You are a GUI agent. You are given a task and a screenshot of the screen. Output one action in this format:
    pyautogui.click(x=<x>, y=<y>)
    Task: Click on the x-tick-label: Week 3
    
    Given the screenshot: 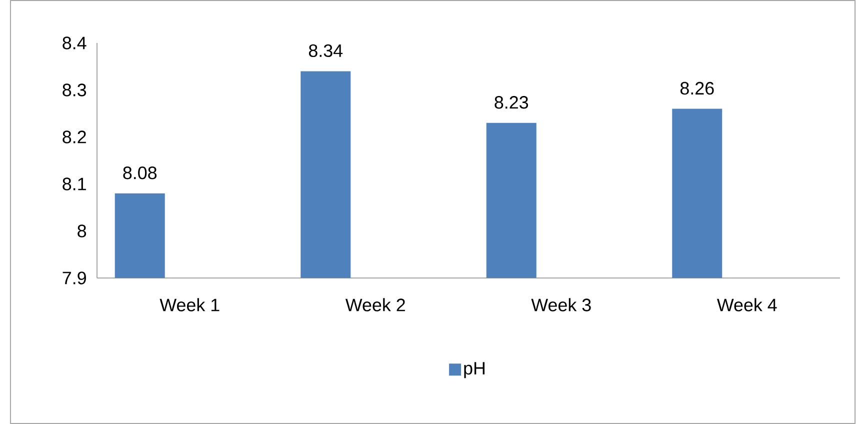 What is the action you would take?
    pyautogui.click(x=561, y=305)
    